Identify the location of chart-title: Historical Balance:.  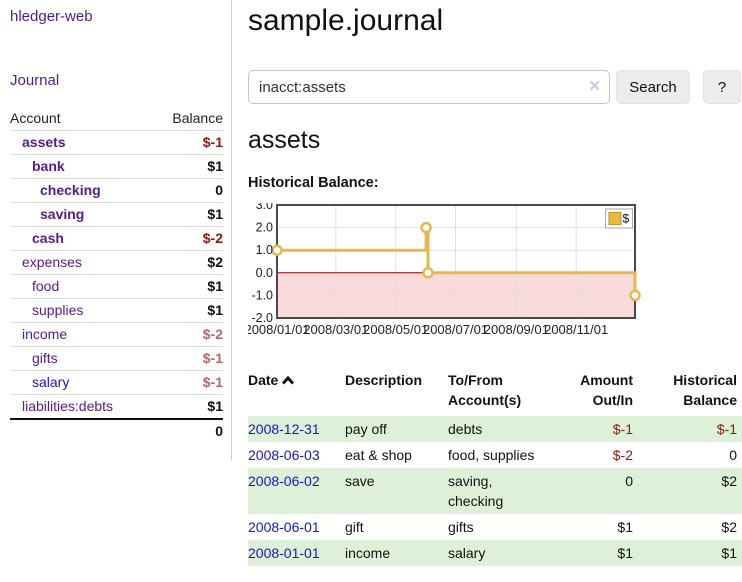
(313, 183).